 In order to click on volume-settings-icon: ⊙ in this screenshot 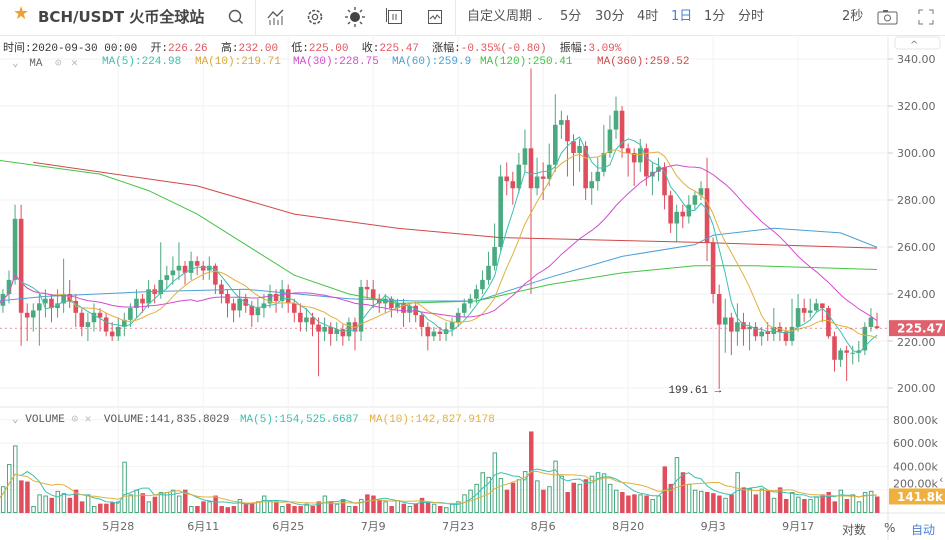, I will do `click(75, 420)`.